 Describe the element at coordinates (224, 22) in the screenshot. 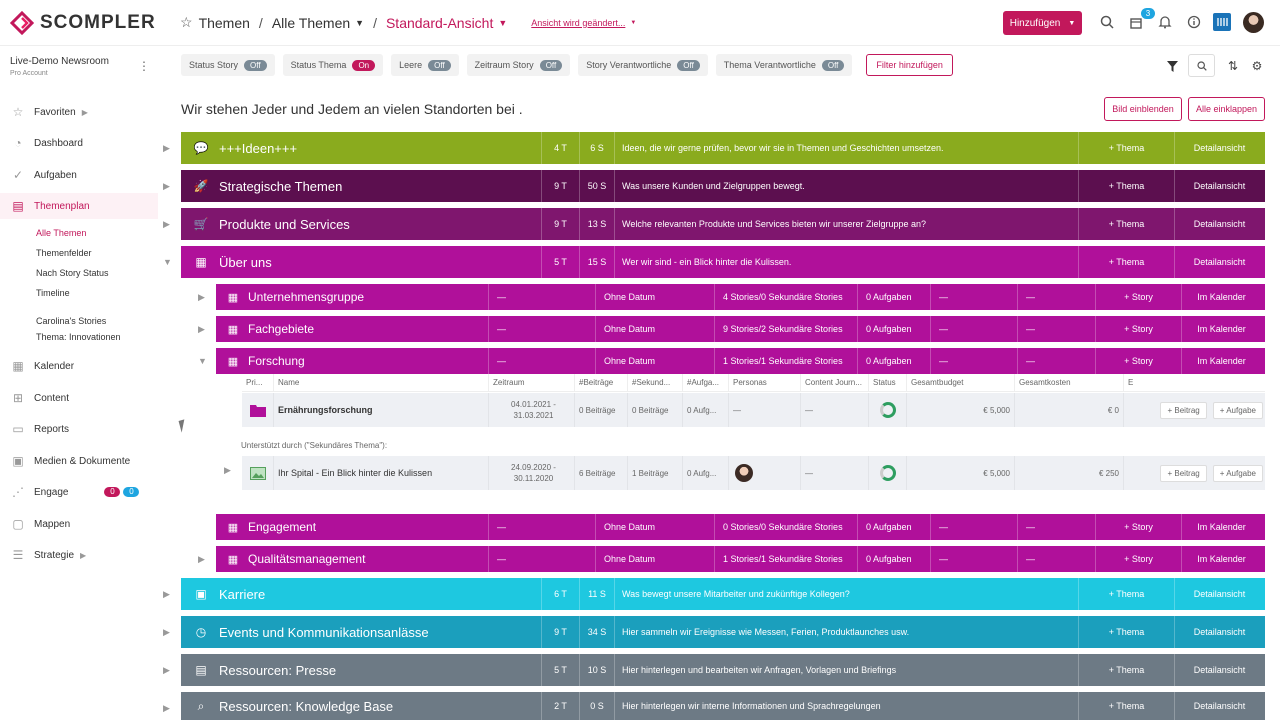

I see `breadcrumb-root: Themen` at that location.